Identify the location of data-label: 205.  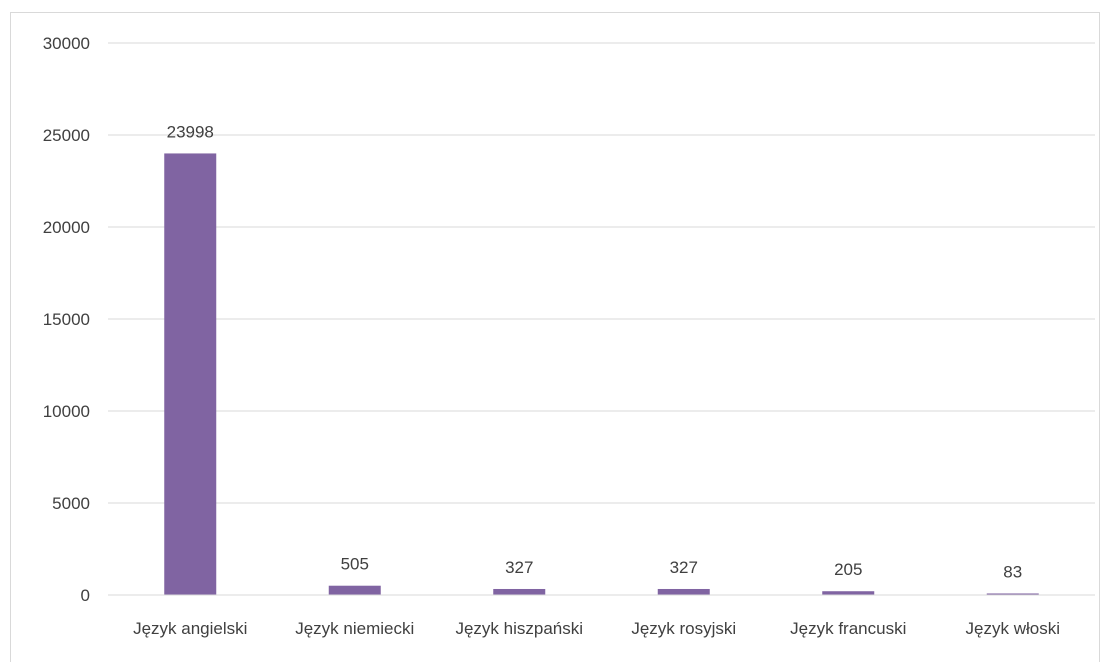
(848, 569).